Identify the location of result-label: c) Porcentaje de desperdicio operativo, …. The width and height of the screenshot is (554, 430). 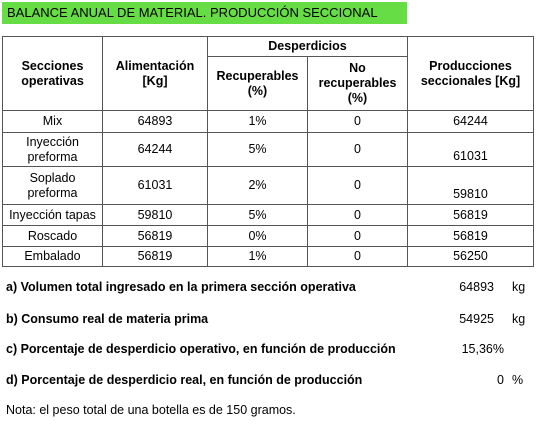
(201, 349).